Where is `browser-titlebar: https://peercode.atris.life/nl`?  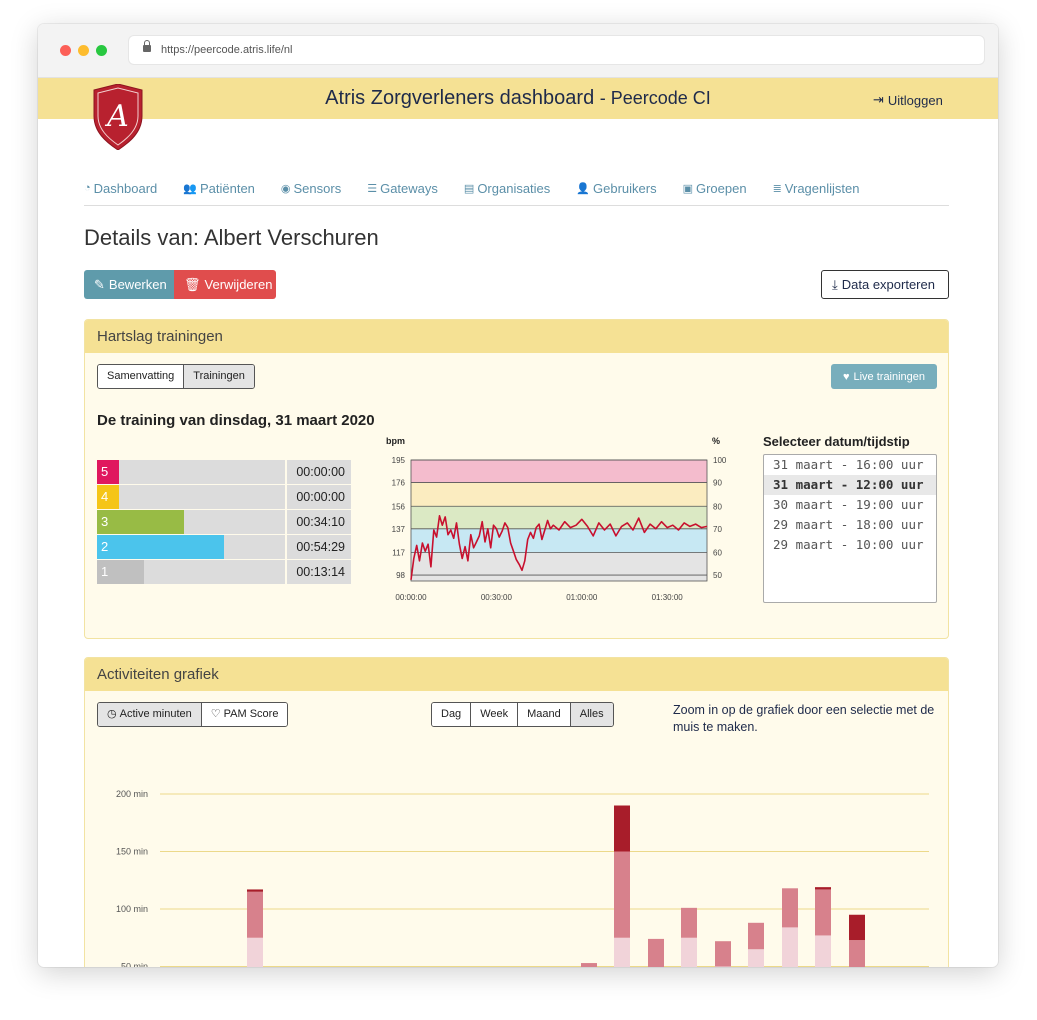 browser-titlebar: https://peercode.atris.life/nl is located at coordinates (518, 51).